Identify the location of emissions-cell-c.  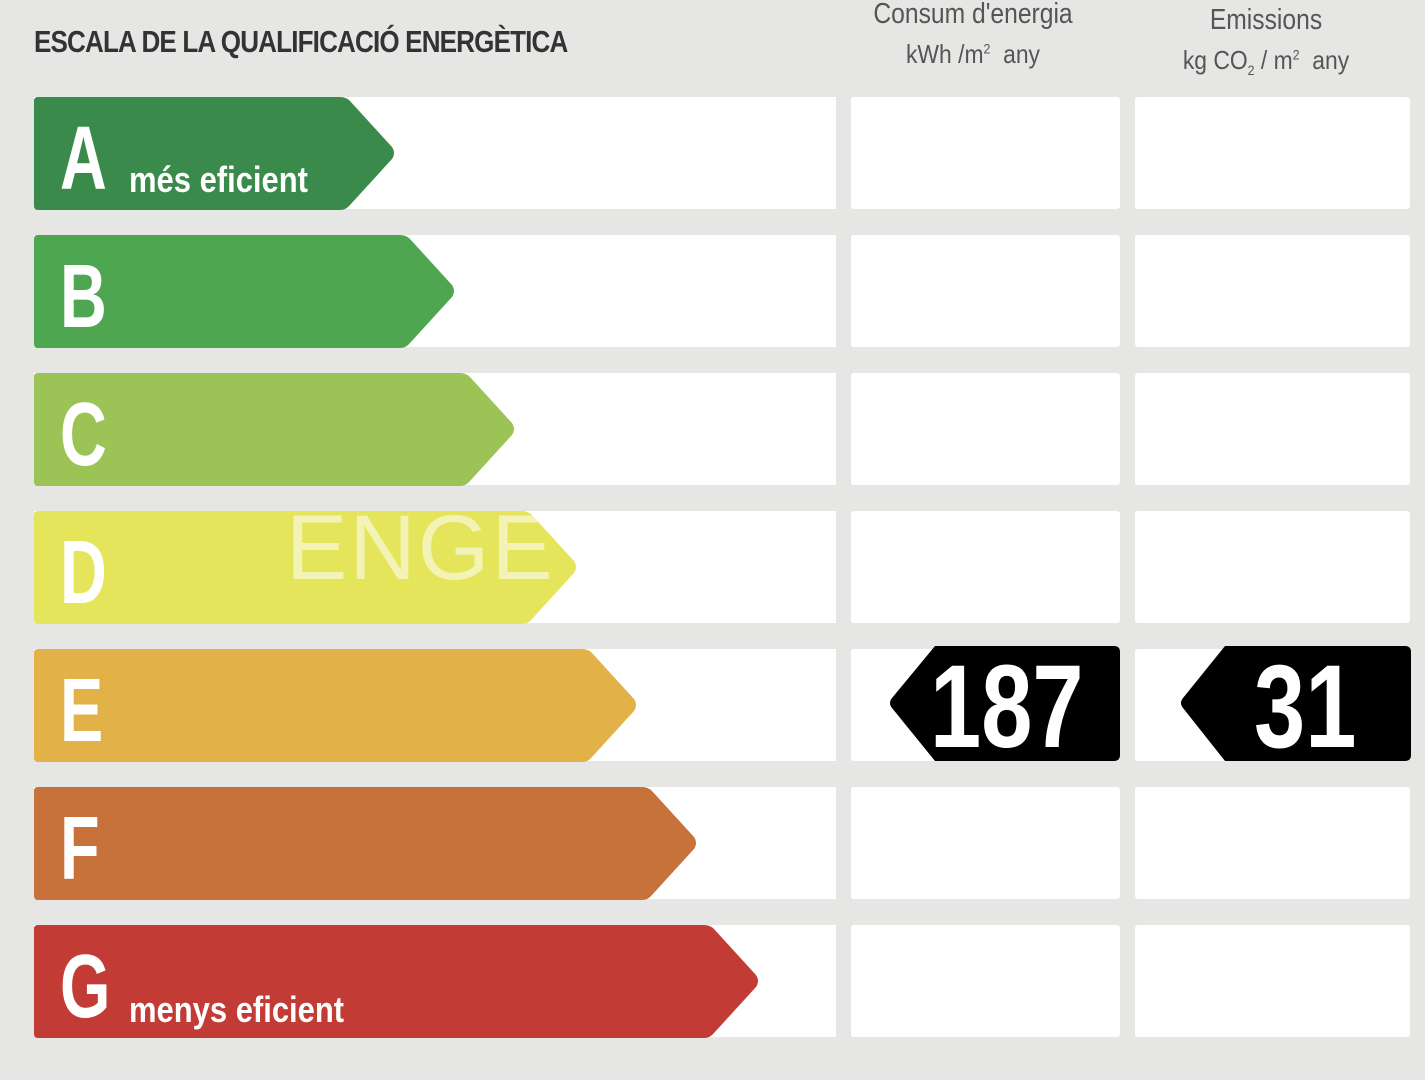
(1272, 429).